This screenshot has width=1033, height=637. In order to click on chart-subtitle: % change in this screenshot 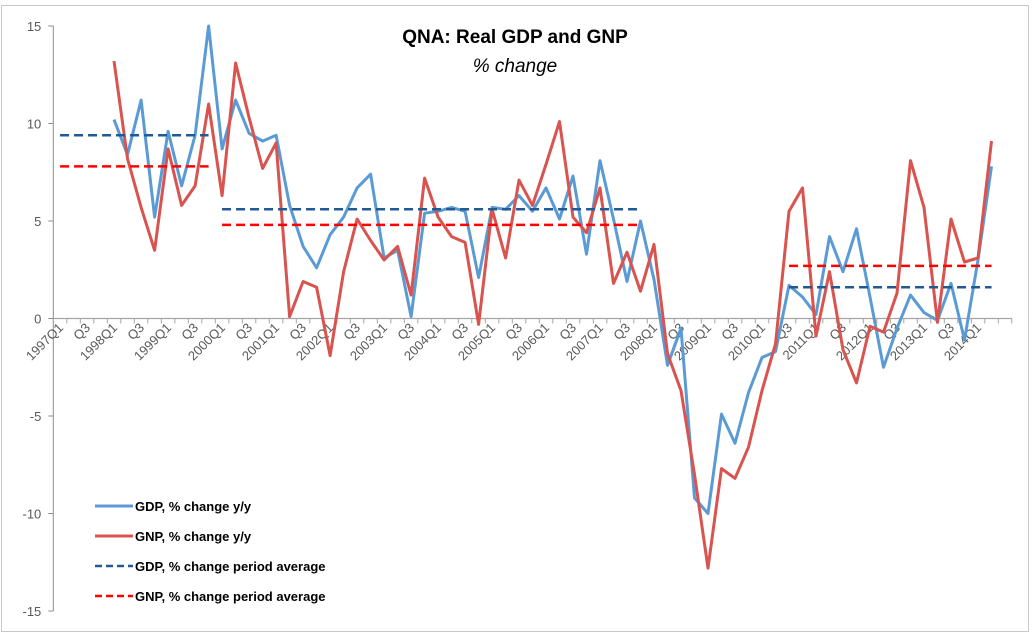, I will do `click(515, 66)`.